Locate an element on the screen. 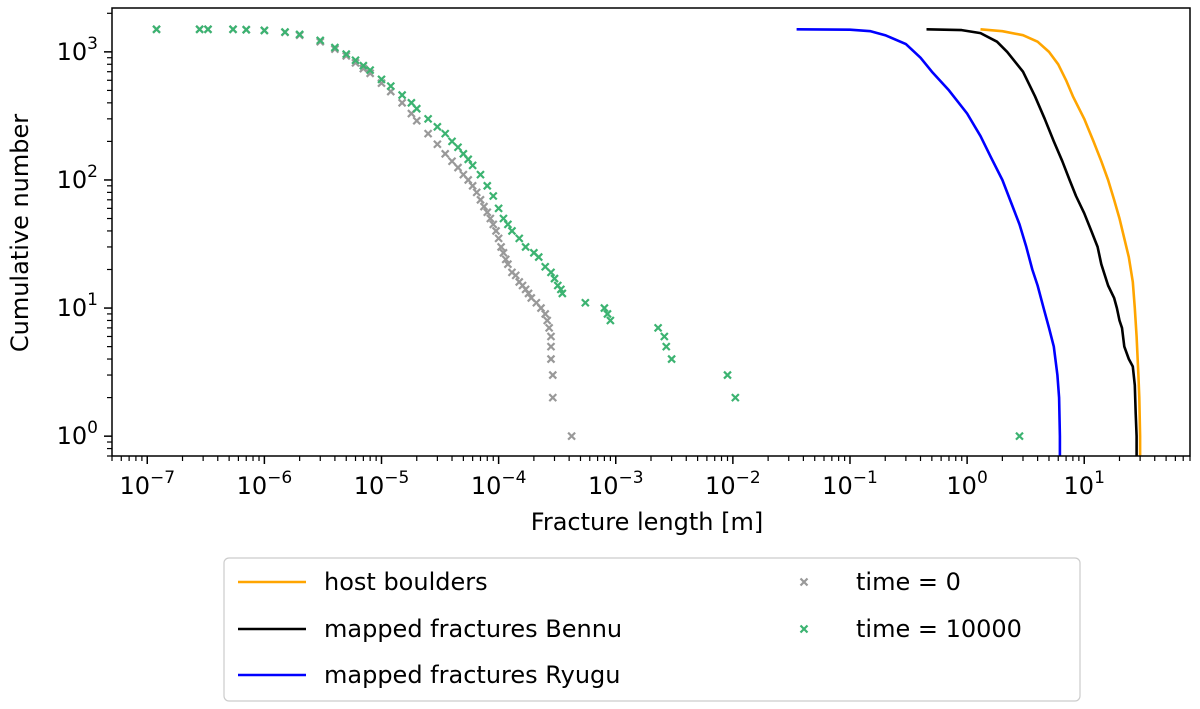 The height and width of the screenshot is (709, 1200). legend-label: host boulders is located at coordinates (406, 582).